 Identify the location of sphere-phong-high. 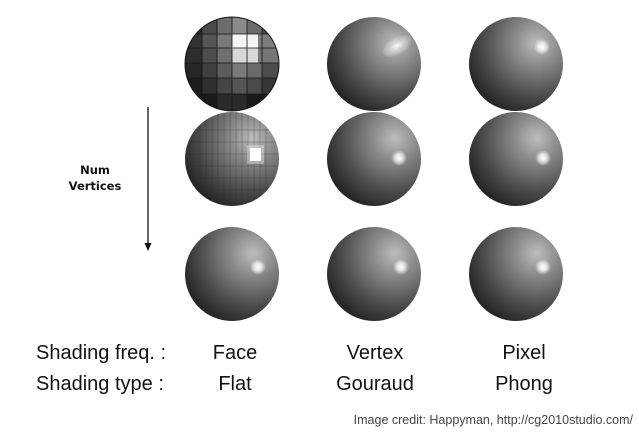
(516, 274).